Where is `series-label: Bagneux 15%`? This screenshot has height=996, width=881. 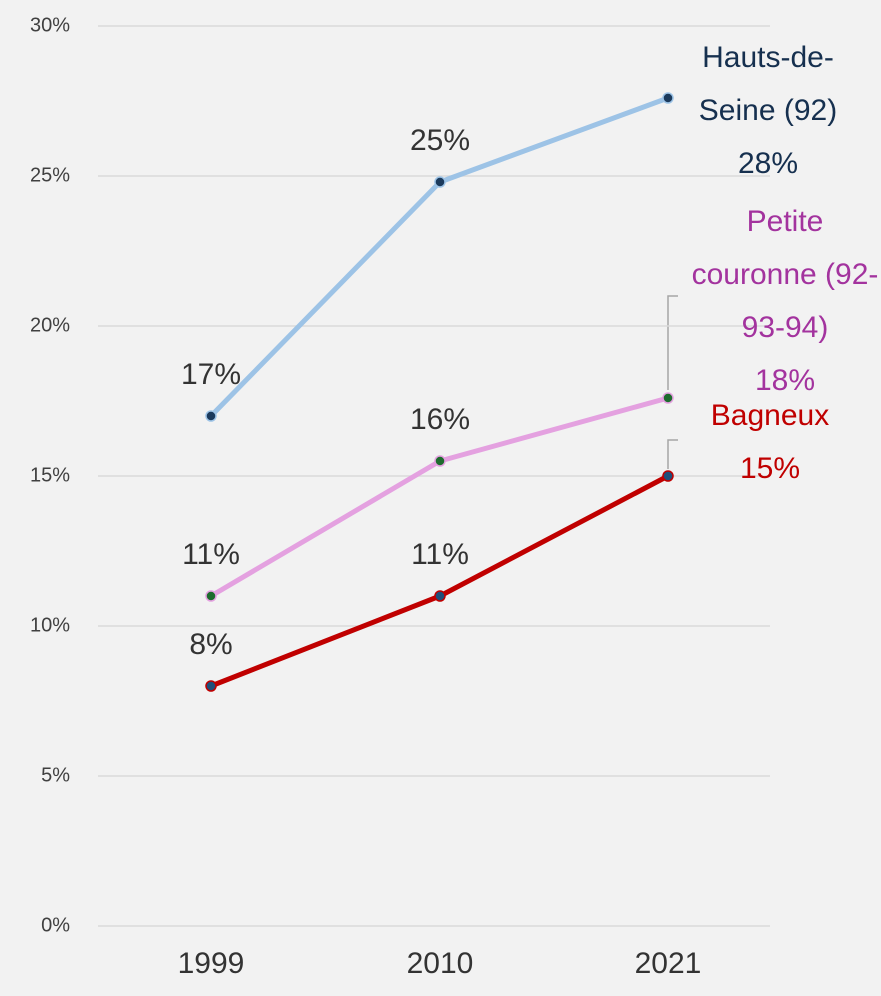
series-label: Bagneux 15% is located at coordinates (770, 442).